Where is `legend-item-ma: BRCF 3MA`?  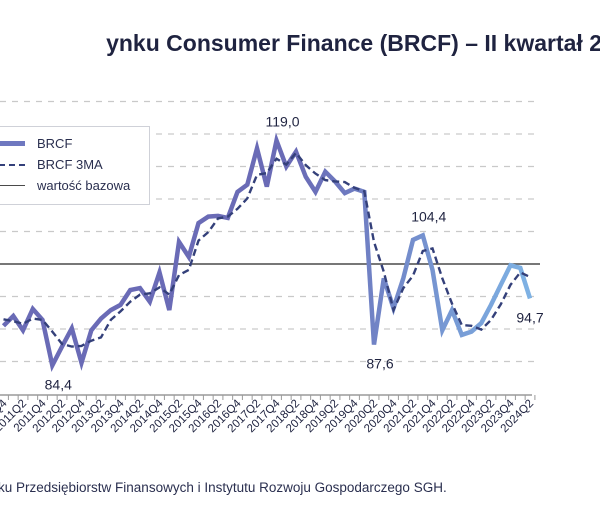 legend-item-ma: BRCF 3MA is located at coordinates (74, 165).